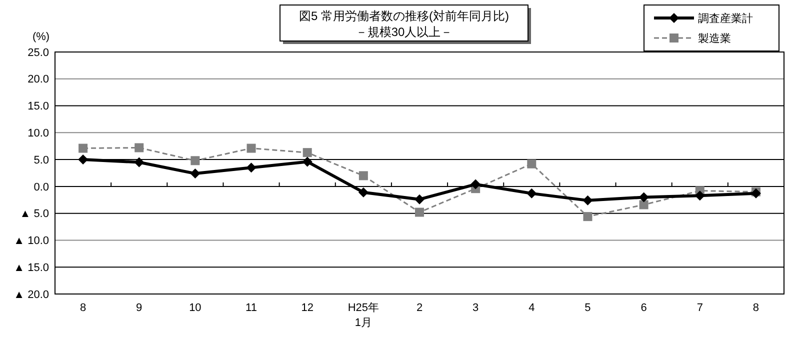  What do you see at coordinates (404, 32) in the screenshot?
I see `chart-subtitle: －規模30人以上－` at bounding box center [404, 32].